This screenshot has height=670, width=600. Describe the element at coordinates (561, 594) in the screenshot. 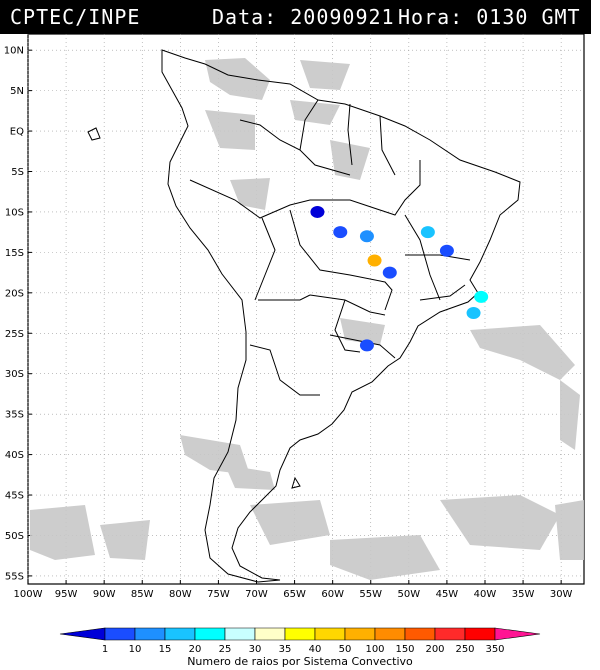

I see `lon-label: 30W` at that location.